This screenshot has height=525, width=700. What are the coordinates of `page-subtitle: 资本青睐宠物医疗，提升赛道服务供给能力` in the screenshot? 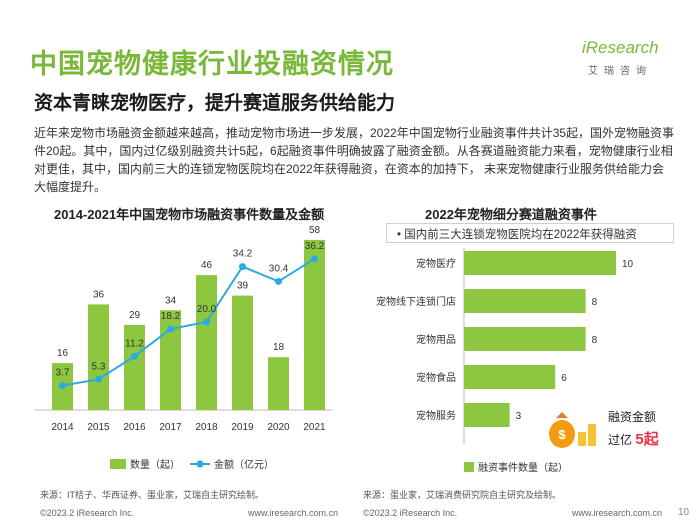 It's located at (215, 103).